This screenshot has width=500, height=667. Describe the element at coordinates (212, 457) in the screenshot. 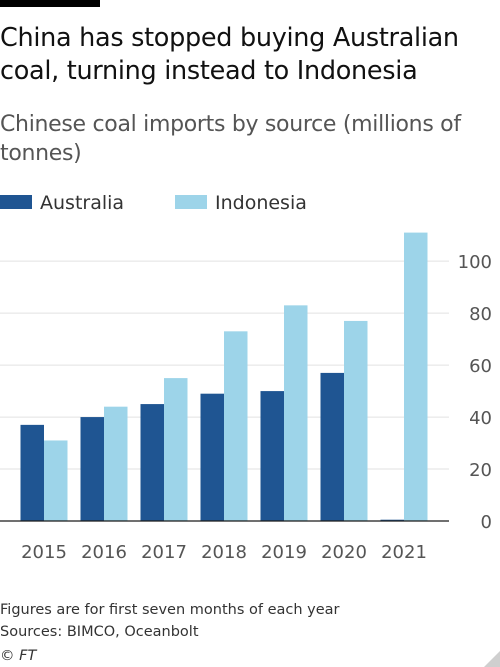

I see `bar-australia-2018` at that location.